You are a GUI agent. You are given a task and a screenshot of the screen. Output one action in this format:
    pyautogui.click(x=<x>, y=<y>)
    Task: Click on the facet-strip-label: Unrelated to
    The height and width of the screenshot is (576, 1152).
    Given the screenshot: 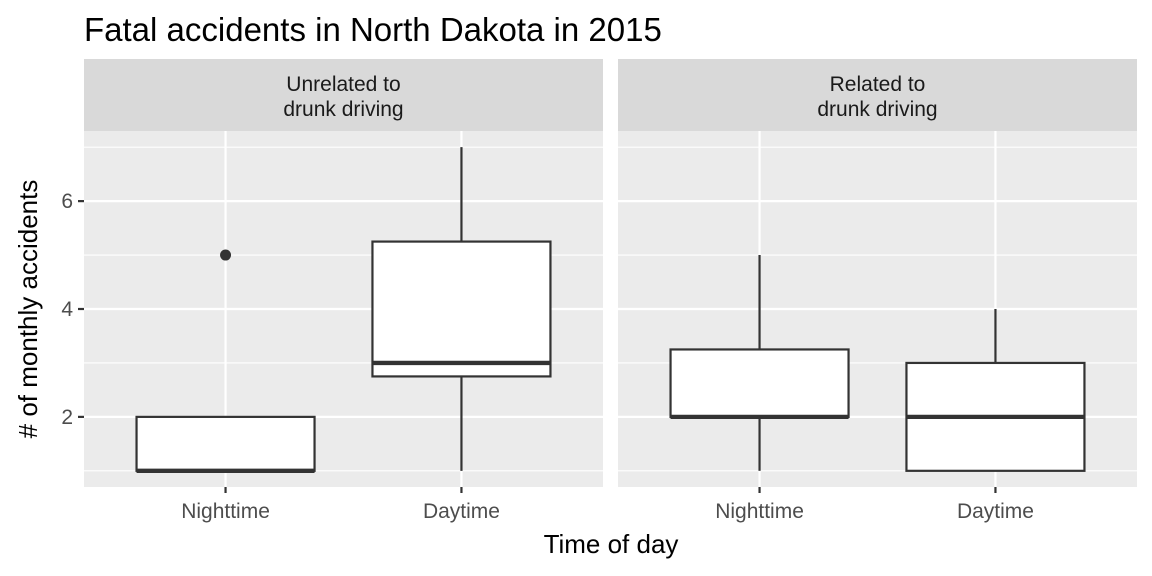 What is the action you would take?
    pyautogui.click(x=343, y=84)
    